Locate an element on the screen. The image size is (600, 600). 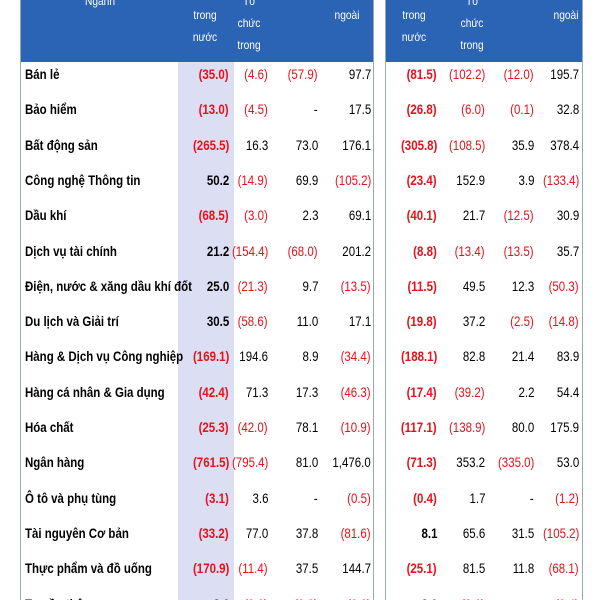
value-cell: (50.3) is located at coordinates (564, 285).